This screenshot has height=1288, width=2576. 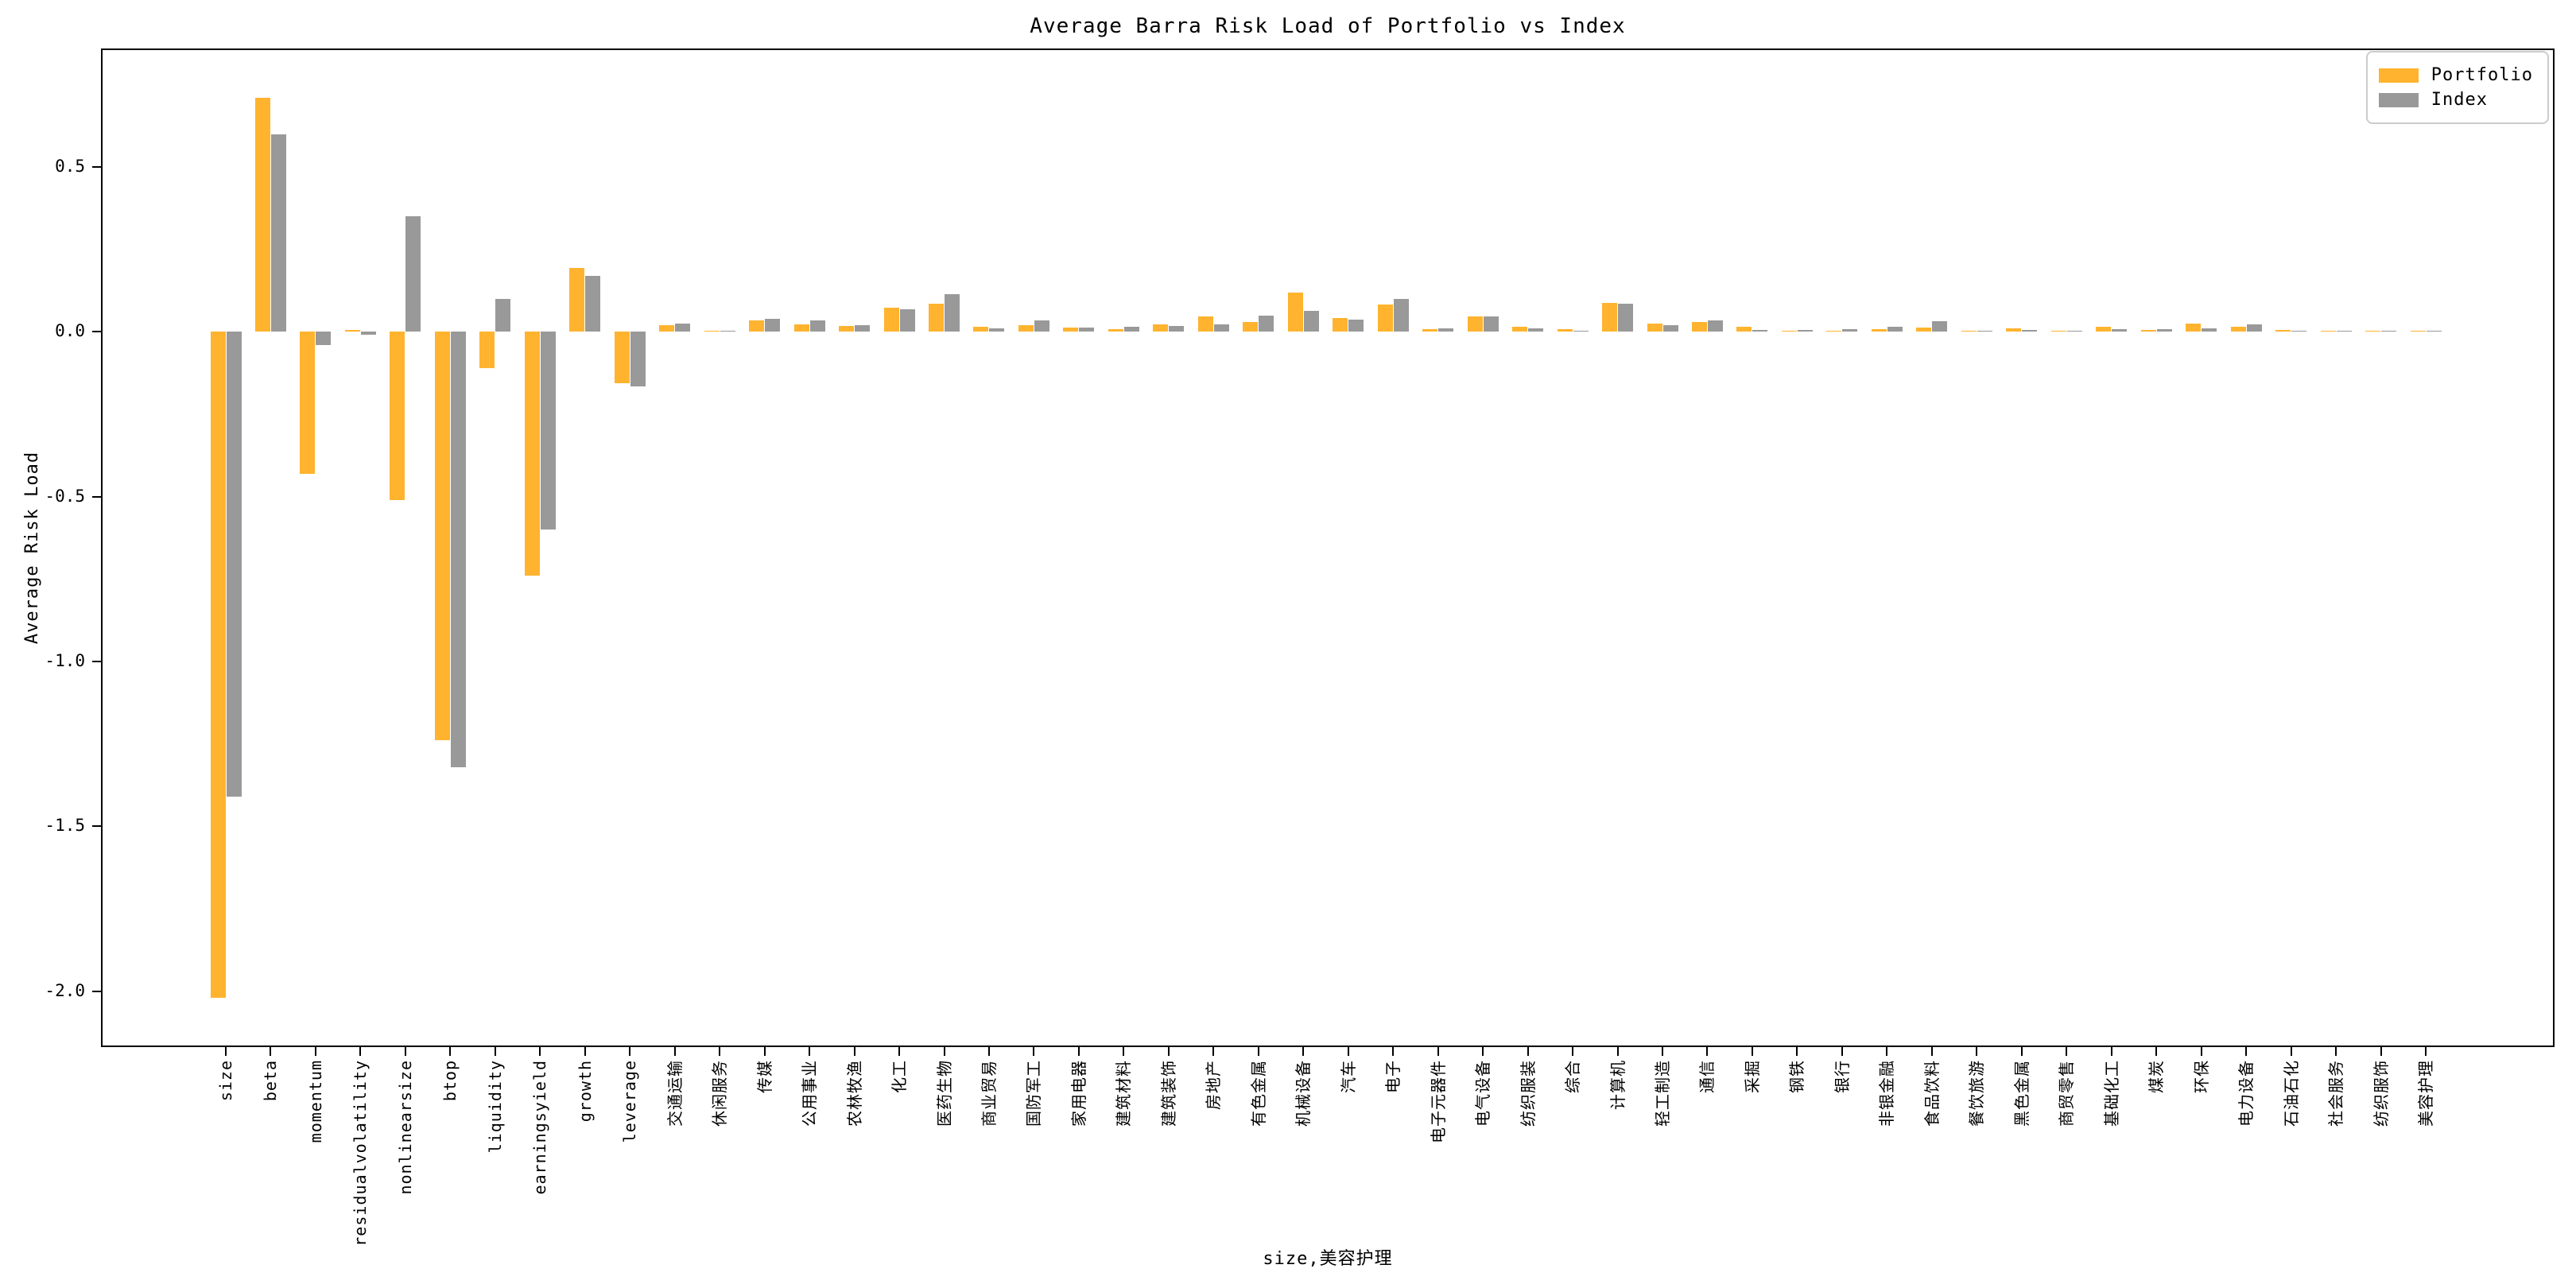 What do you see at coordinates (2164, 330) in the screenshot?
I see `bar-index-煤炭` at bounding box center [2164, 330].